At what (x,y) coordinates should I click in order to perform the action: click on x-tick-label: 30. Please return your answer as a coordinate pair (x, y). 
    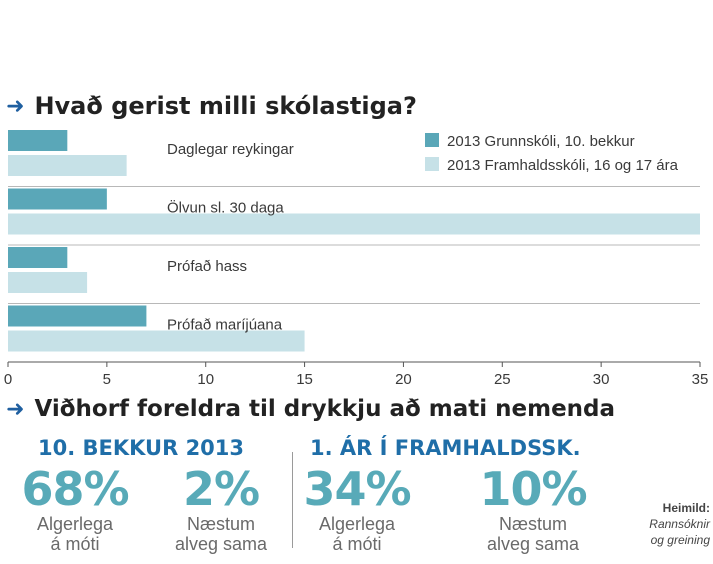
    Looking at the image, I should click on (601, 379).